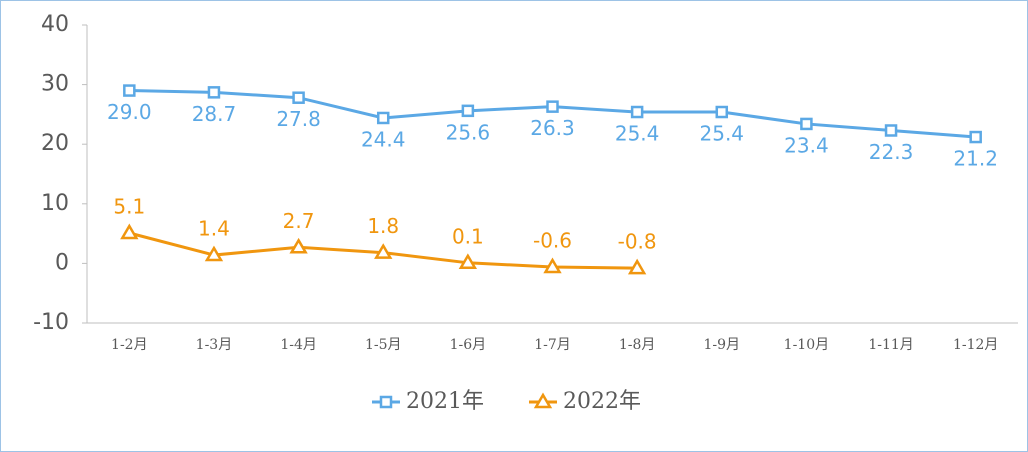 This screenshot has width=1028, height=452. What do you see at coordinates (975, 159) in the screenshot?
I see `data-label: 21.2` at bounding box center [975, 159].